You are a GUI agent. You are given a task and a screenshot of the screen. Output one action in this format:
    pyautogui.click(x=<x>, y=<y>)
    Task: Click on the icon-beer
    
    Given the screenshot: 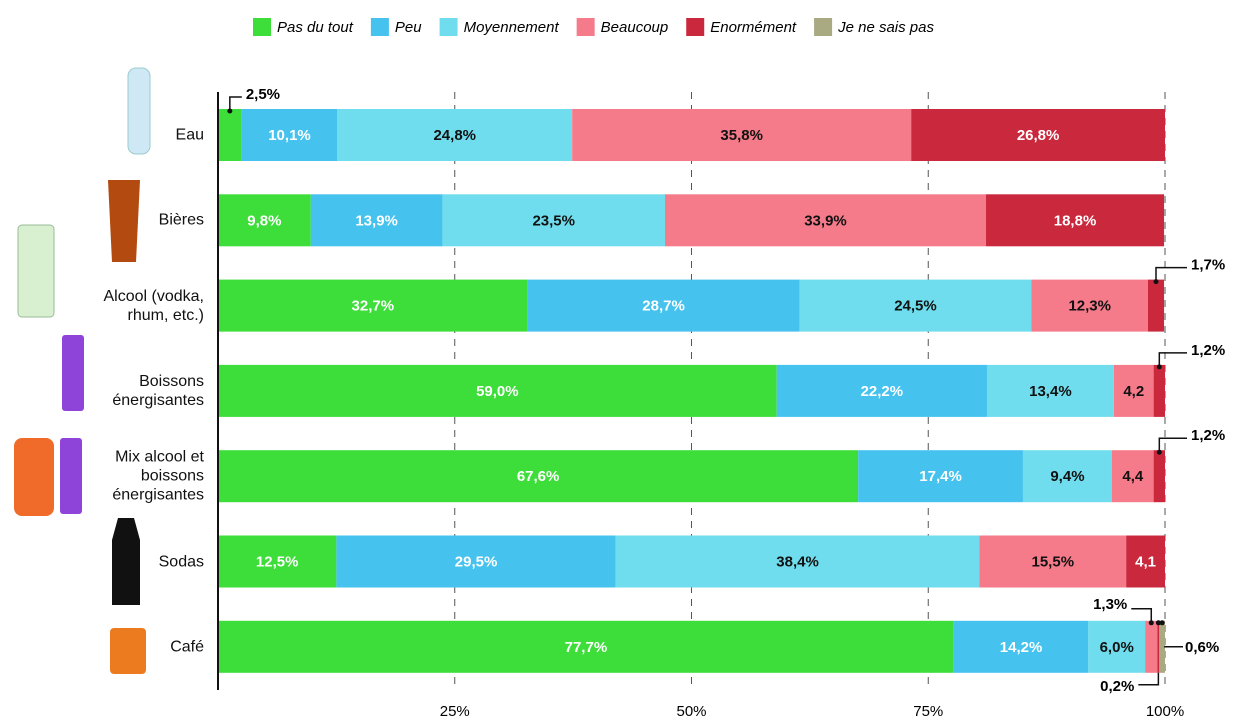 What is the action you would take?
    pyautogui.click(x=124, y=221)
    